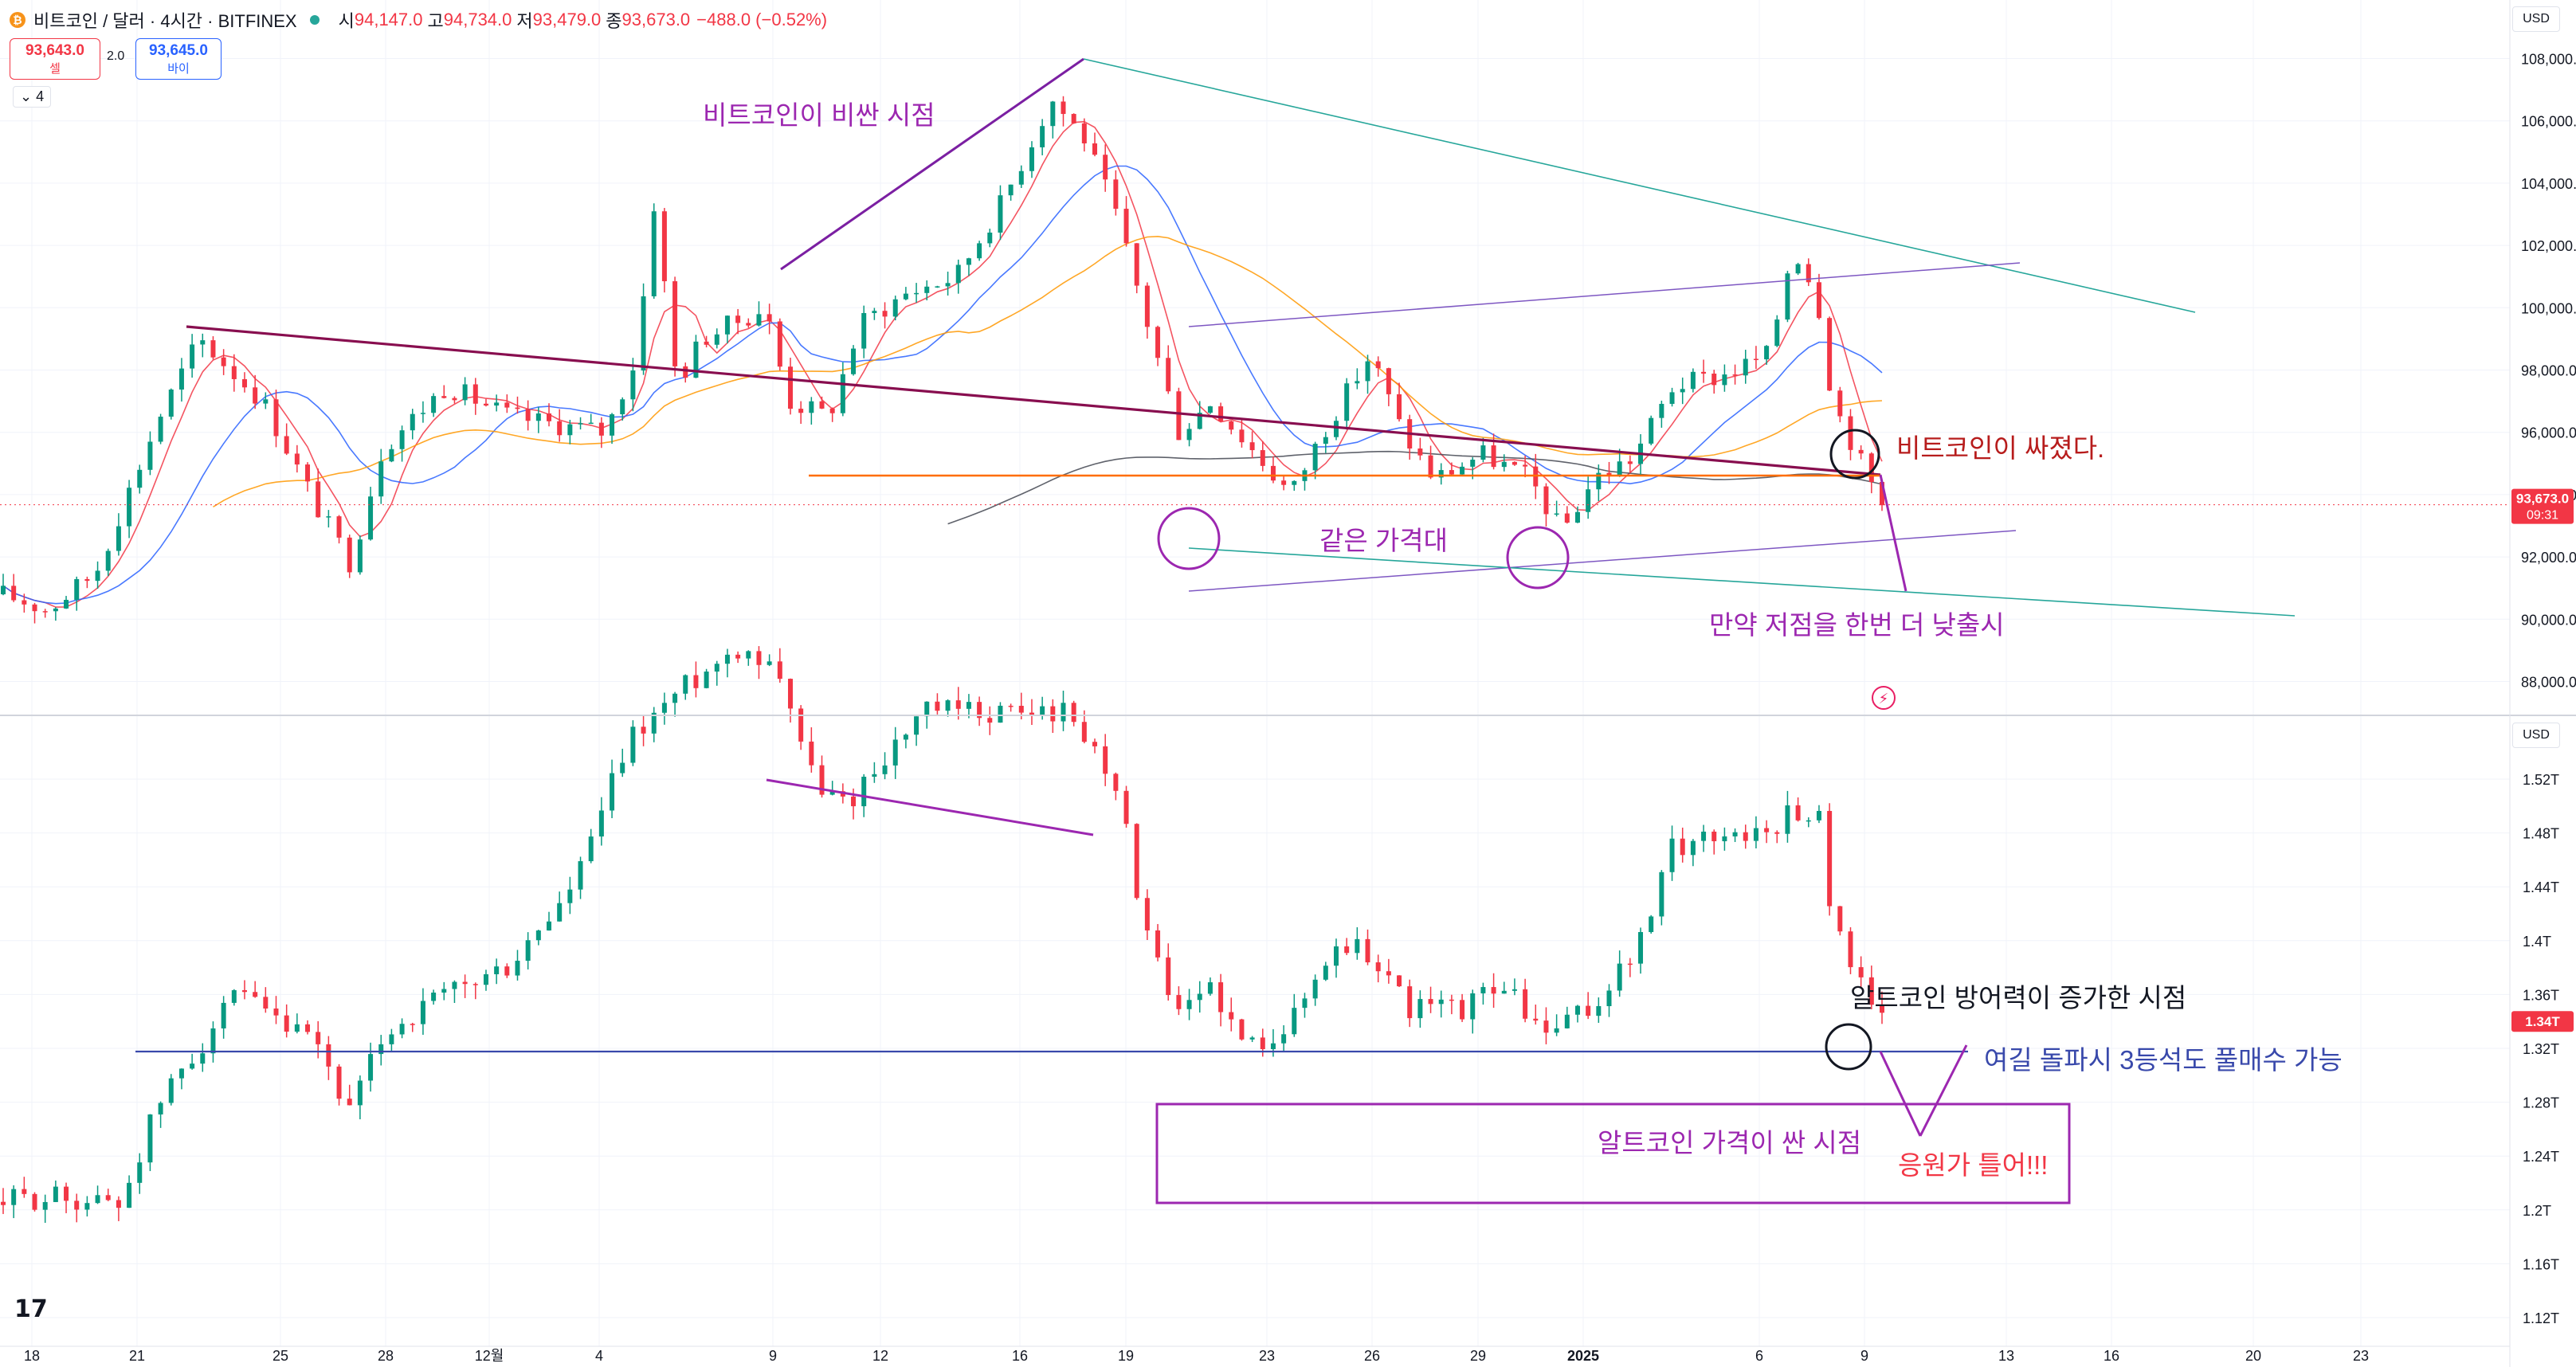 Image resolution: width=2576 pixels, height=1367 pixels. What do you see at coordinates (2541, 1264) in the screenshot?
I see `y-tick-label: 1.16T` at bounding box center [2541, 1264].